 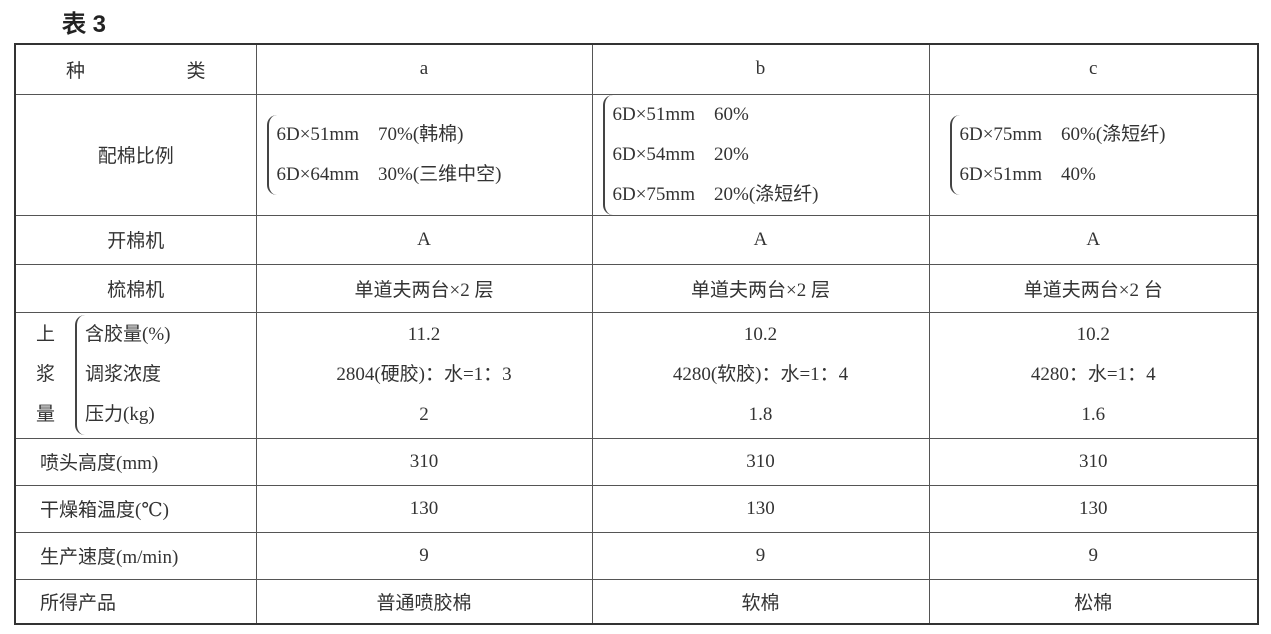 What do you see at coordinates (636, 239) in the screenshot?
I see `table-row: 开棉机 A A A` at bounding box center [636, 239].